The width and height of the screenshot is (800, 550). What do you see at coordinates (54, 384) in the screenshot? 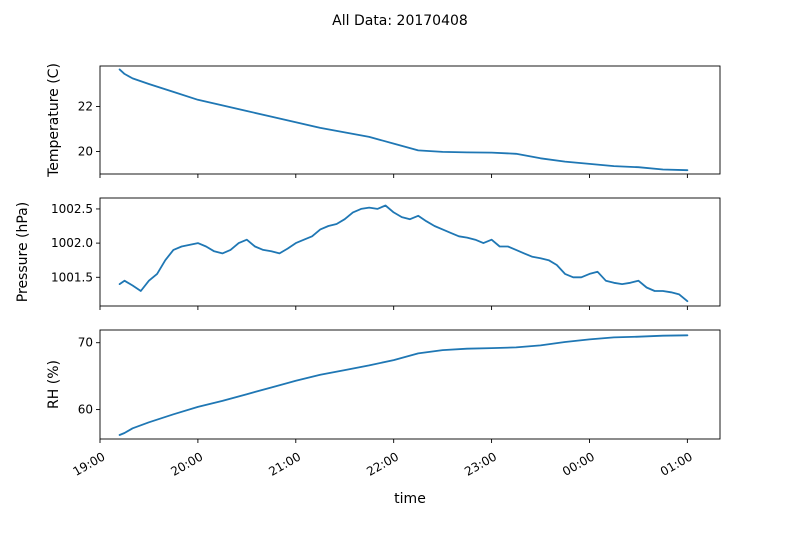
I see `y-axis-label: RH (%)` at bounding box center [54, 384].